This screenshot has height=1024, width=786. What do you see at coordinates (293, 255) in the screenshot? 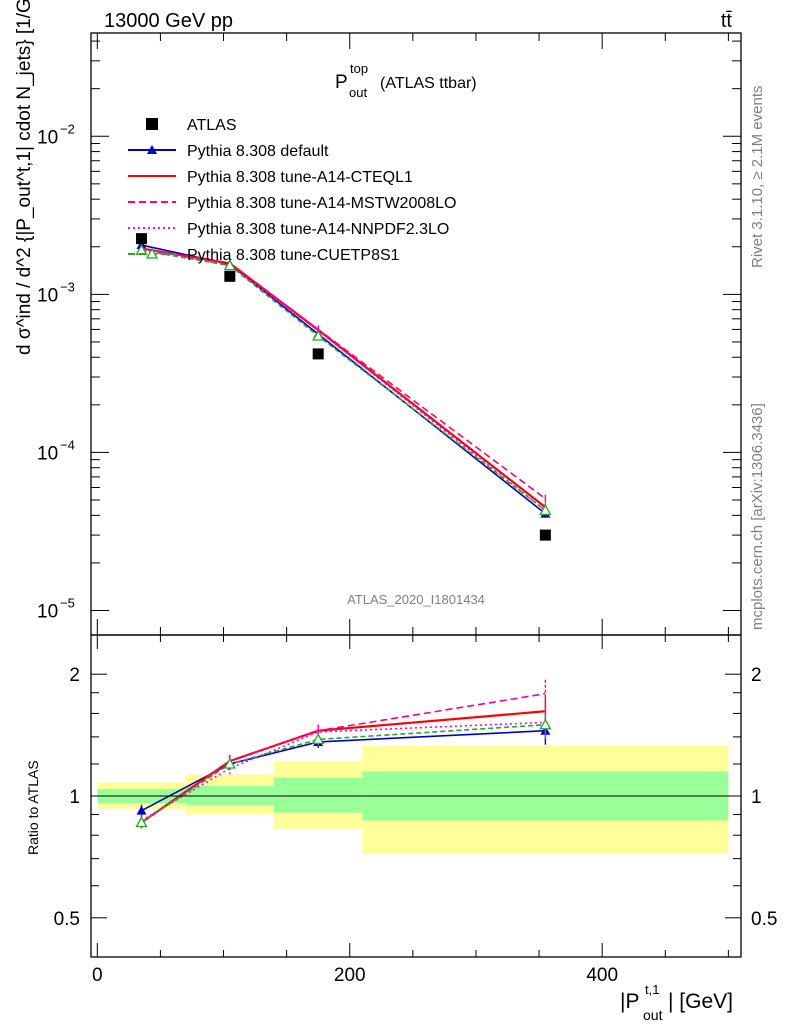
I see `legend-label-5: Pythia 8.308 tune-CUETP8S1` at bounding box center [293, 255].